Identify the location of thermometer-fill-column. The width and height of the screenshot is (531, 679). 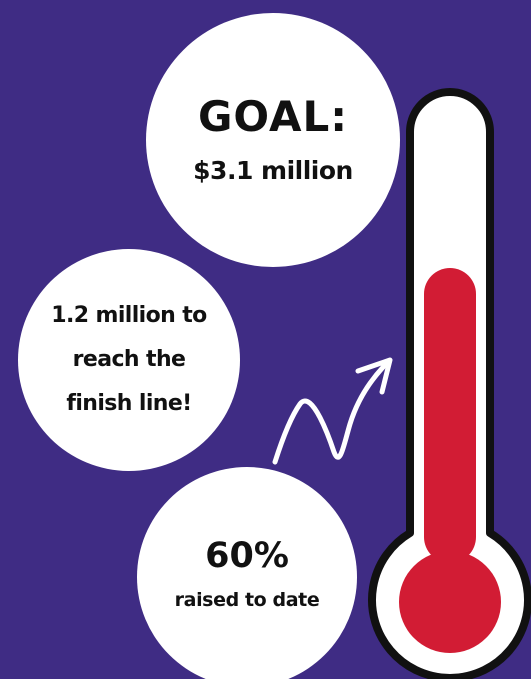
(450, 415).